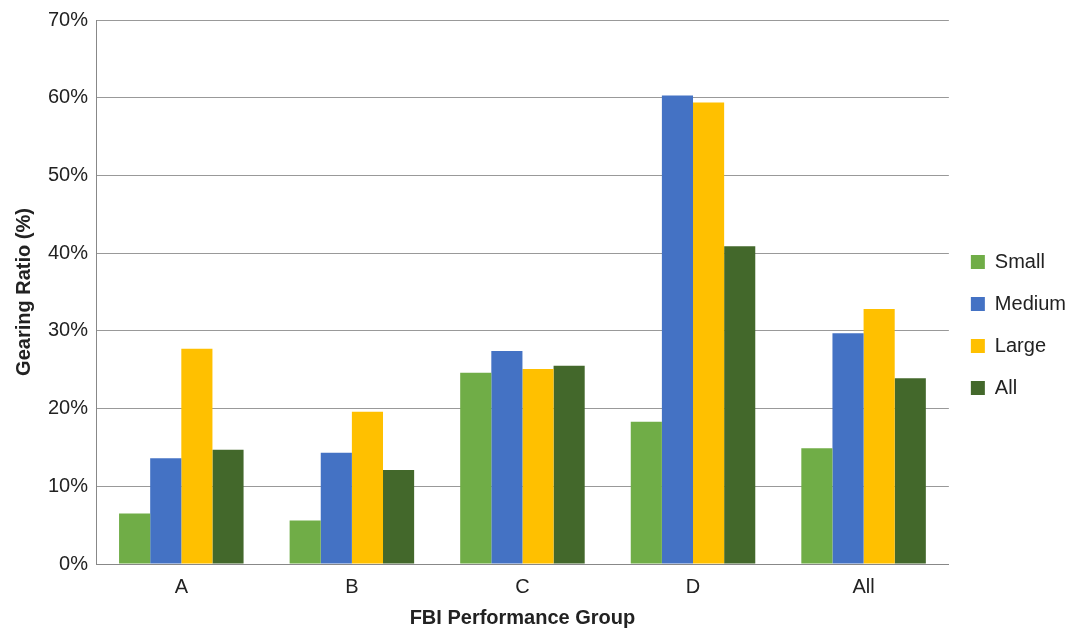 The image size is (1080, 640). I want to click on legend-label: Medium, so click(1030, 302).